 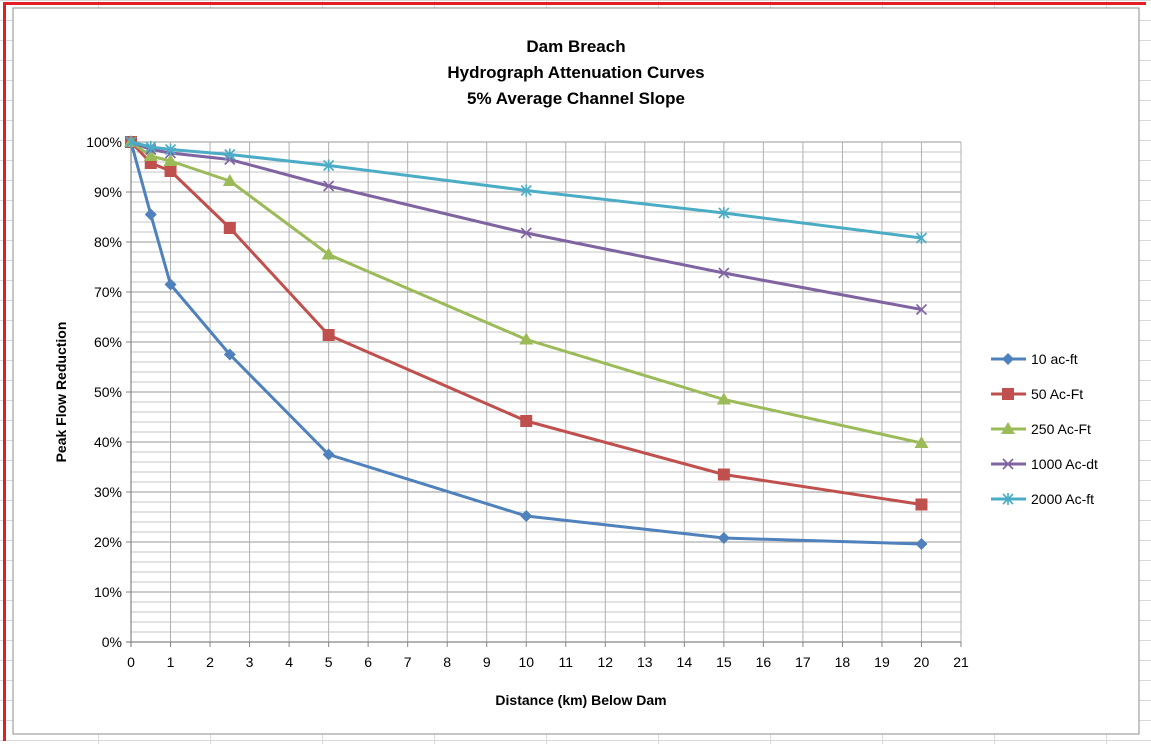 I want to click on x-tick-label: 18, so click(x=843, y=662).